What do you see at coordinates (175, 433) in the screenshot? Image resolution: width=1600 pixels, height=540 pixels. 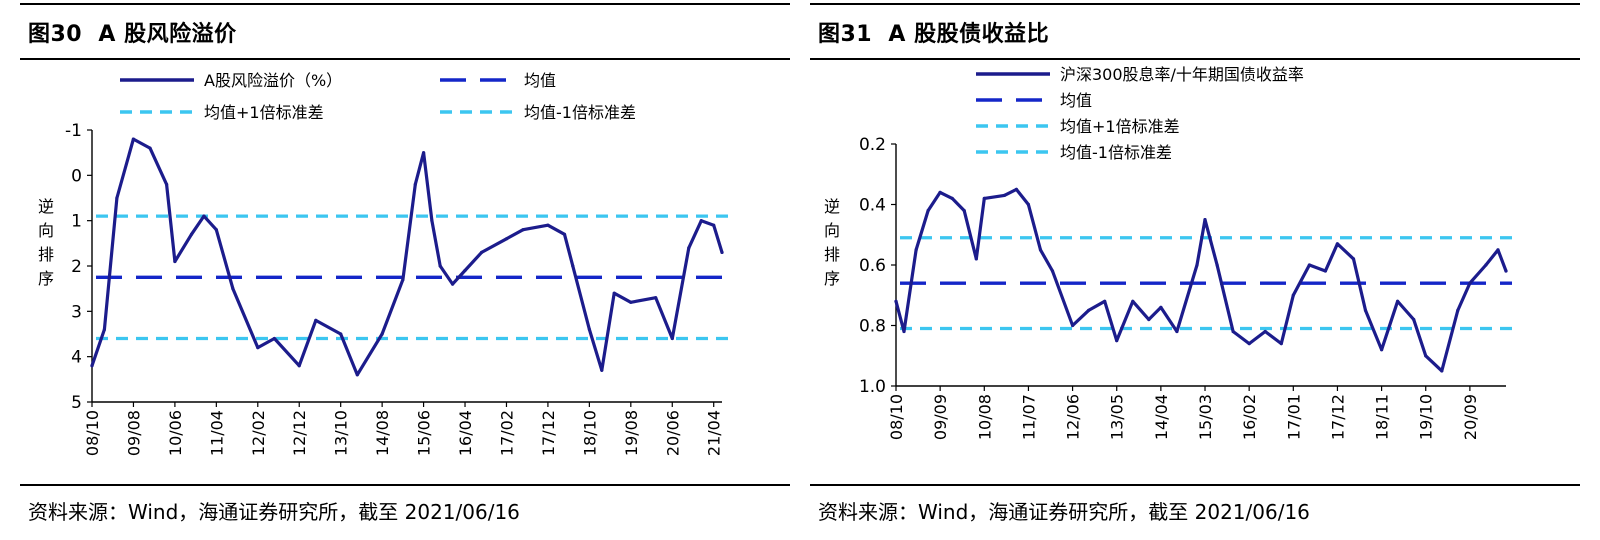 I see `x-tick-label: 10/06` at bounding box center [175, 433].